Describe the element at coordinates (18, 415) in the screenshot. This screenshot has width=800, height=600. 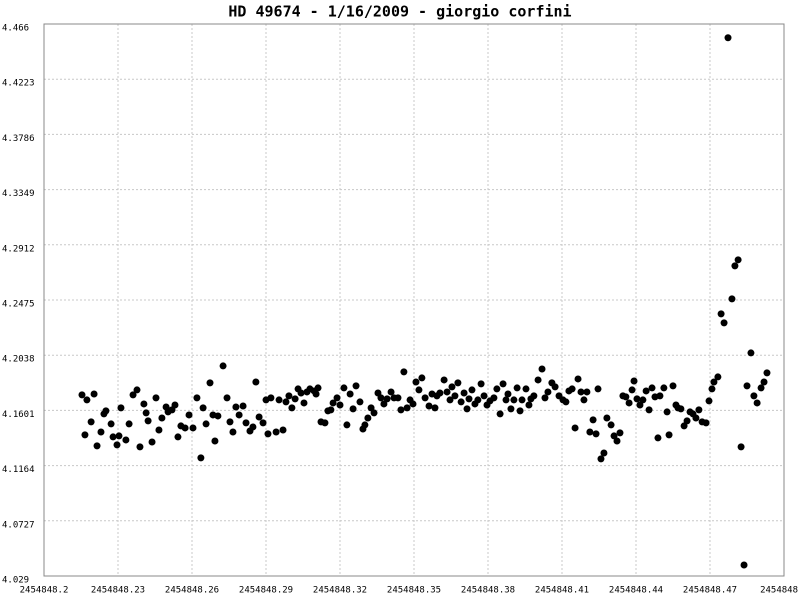
I see `y-tick-label: 4.1601` at that location.